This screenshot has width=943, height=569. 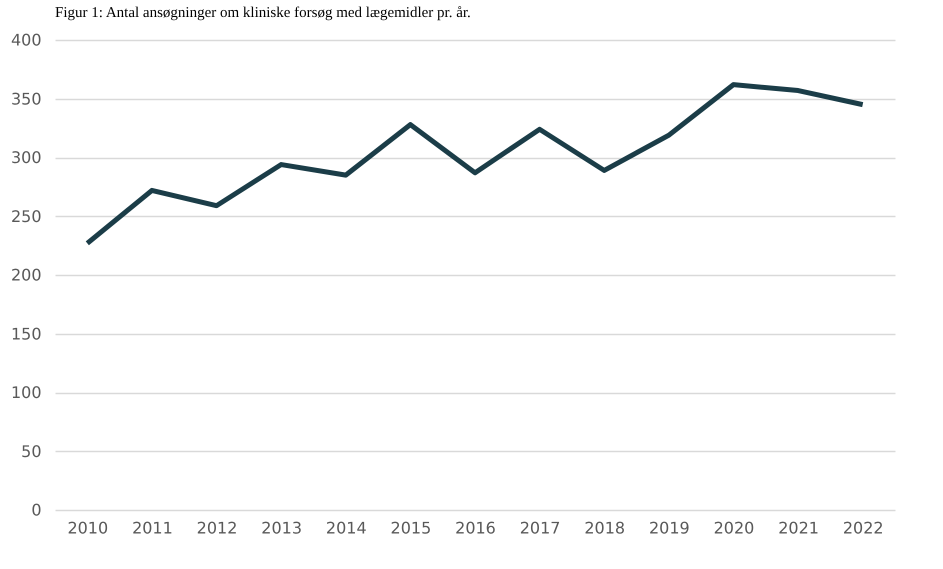 I want to click on chart-title: Figur 1: Antal ansøgninger om kliniske forsøg med lægemidler pr. år., so click(x=263, y=13).